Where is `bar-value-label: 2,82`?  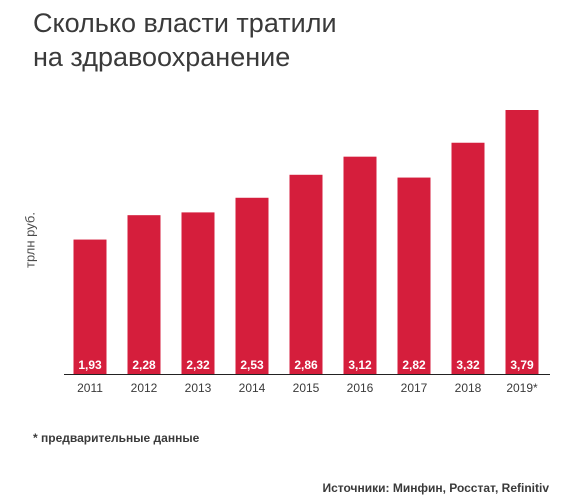
bar-value-label: 2,82 is located at coordinates (414, 365).